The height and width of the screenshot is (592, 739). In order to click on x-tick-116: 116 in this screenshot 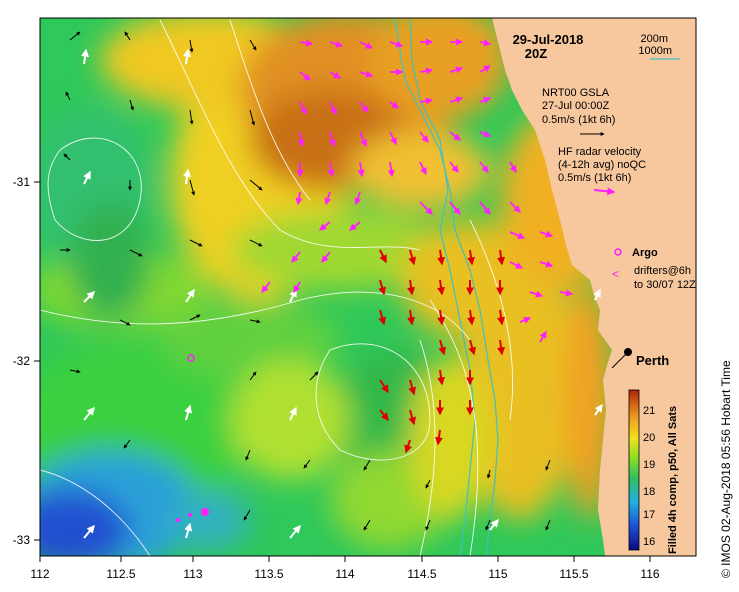, I will do `click(649, 574)`.